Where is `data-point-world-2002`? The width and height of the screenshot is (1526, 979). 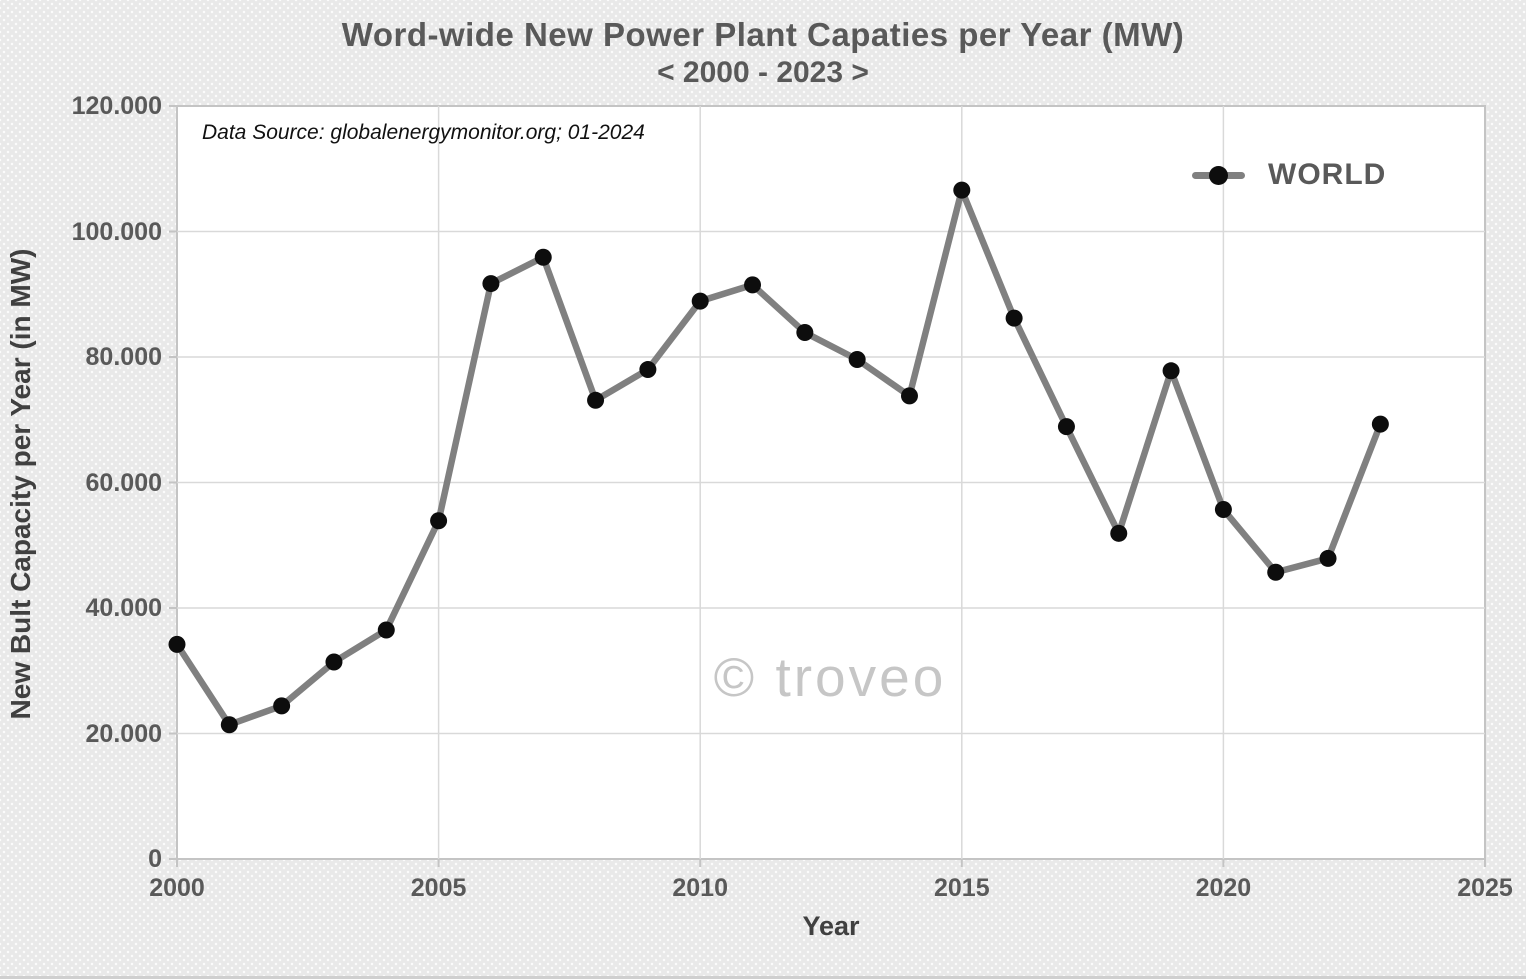
data-point-world-2002 is located at coordinates (282, 706).